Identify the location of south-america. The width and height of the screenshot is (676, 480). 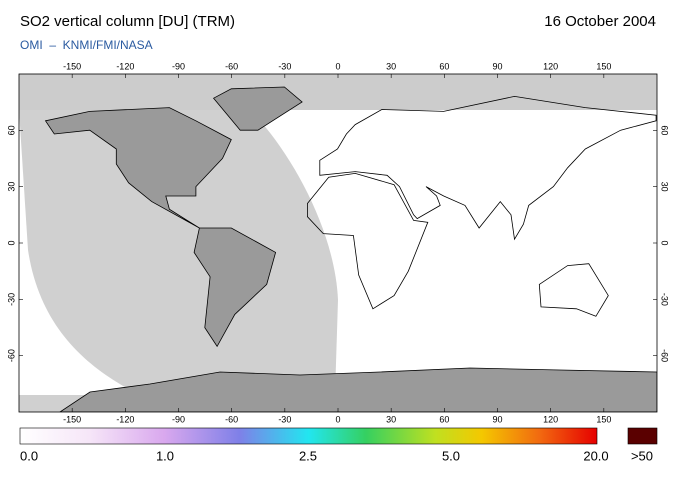
(235, 287).